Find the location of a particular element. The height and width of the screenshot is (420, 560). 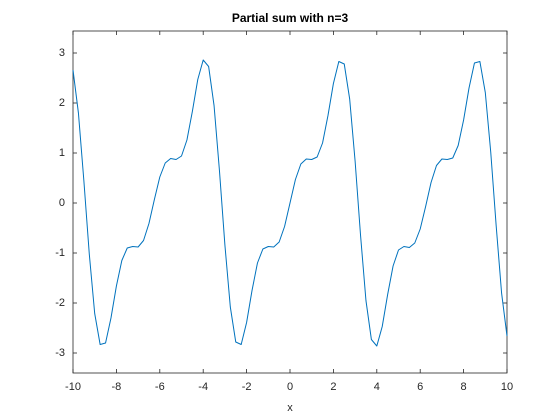

x-tick-label: 2 is located at coordinates (333, 387).